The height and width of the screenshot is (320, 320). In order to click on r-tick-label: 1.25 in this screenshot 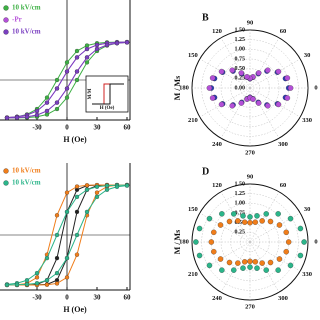, I will do `click(240, 194)`.